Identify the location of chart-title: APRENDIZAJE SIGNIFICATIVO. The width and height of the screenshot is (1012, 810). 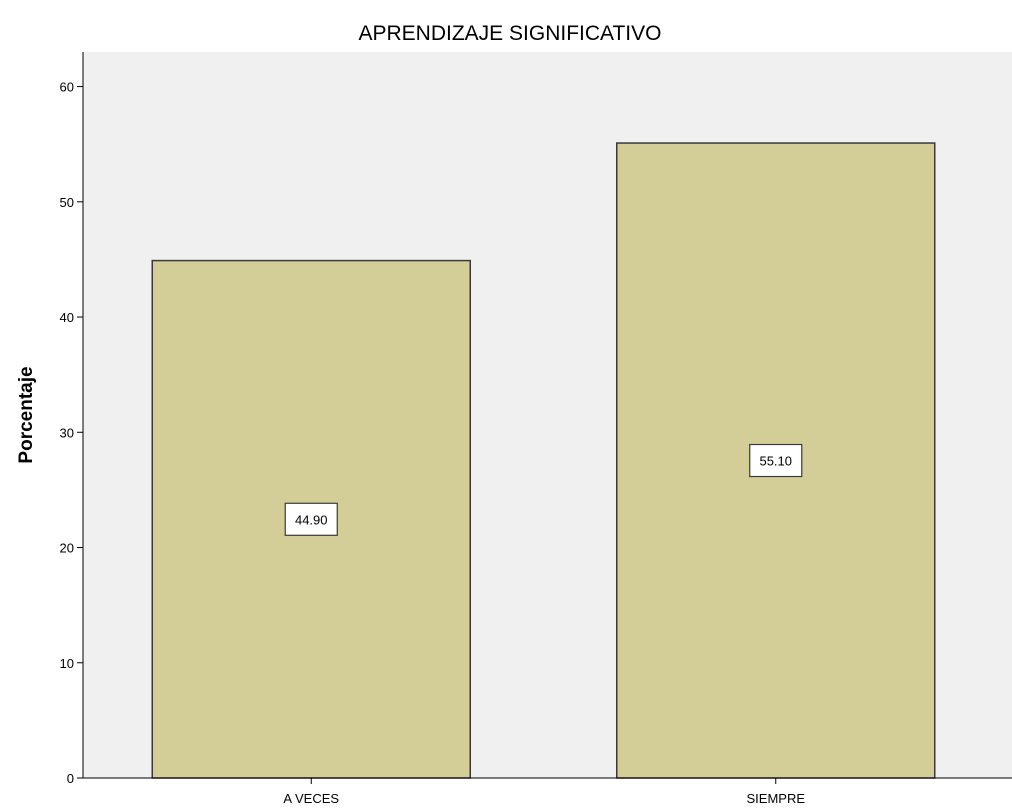
(510, 33).